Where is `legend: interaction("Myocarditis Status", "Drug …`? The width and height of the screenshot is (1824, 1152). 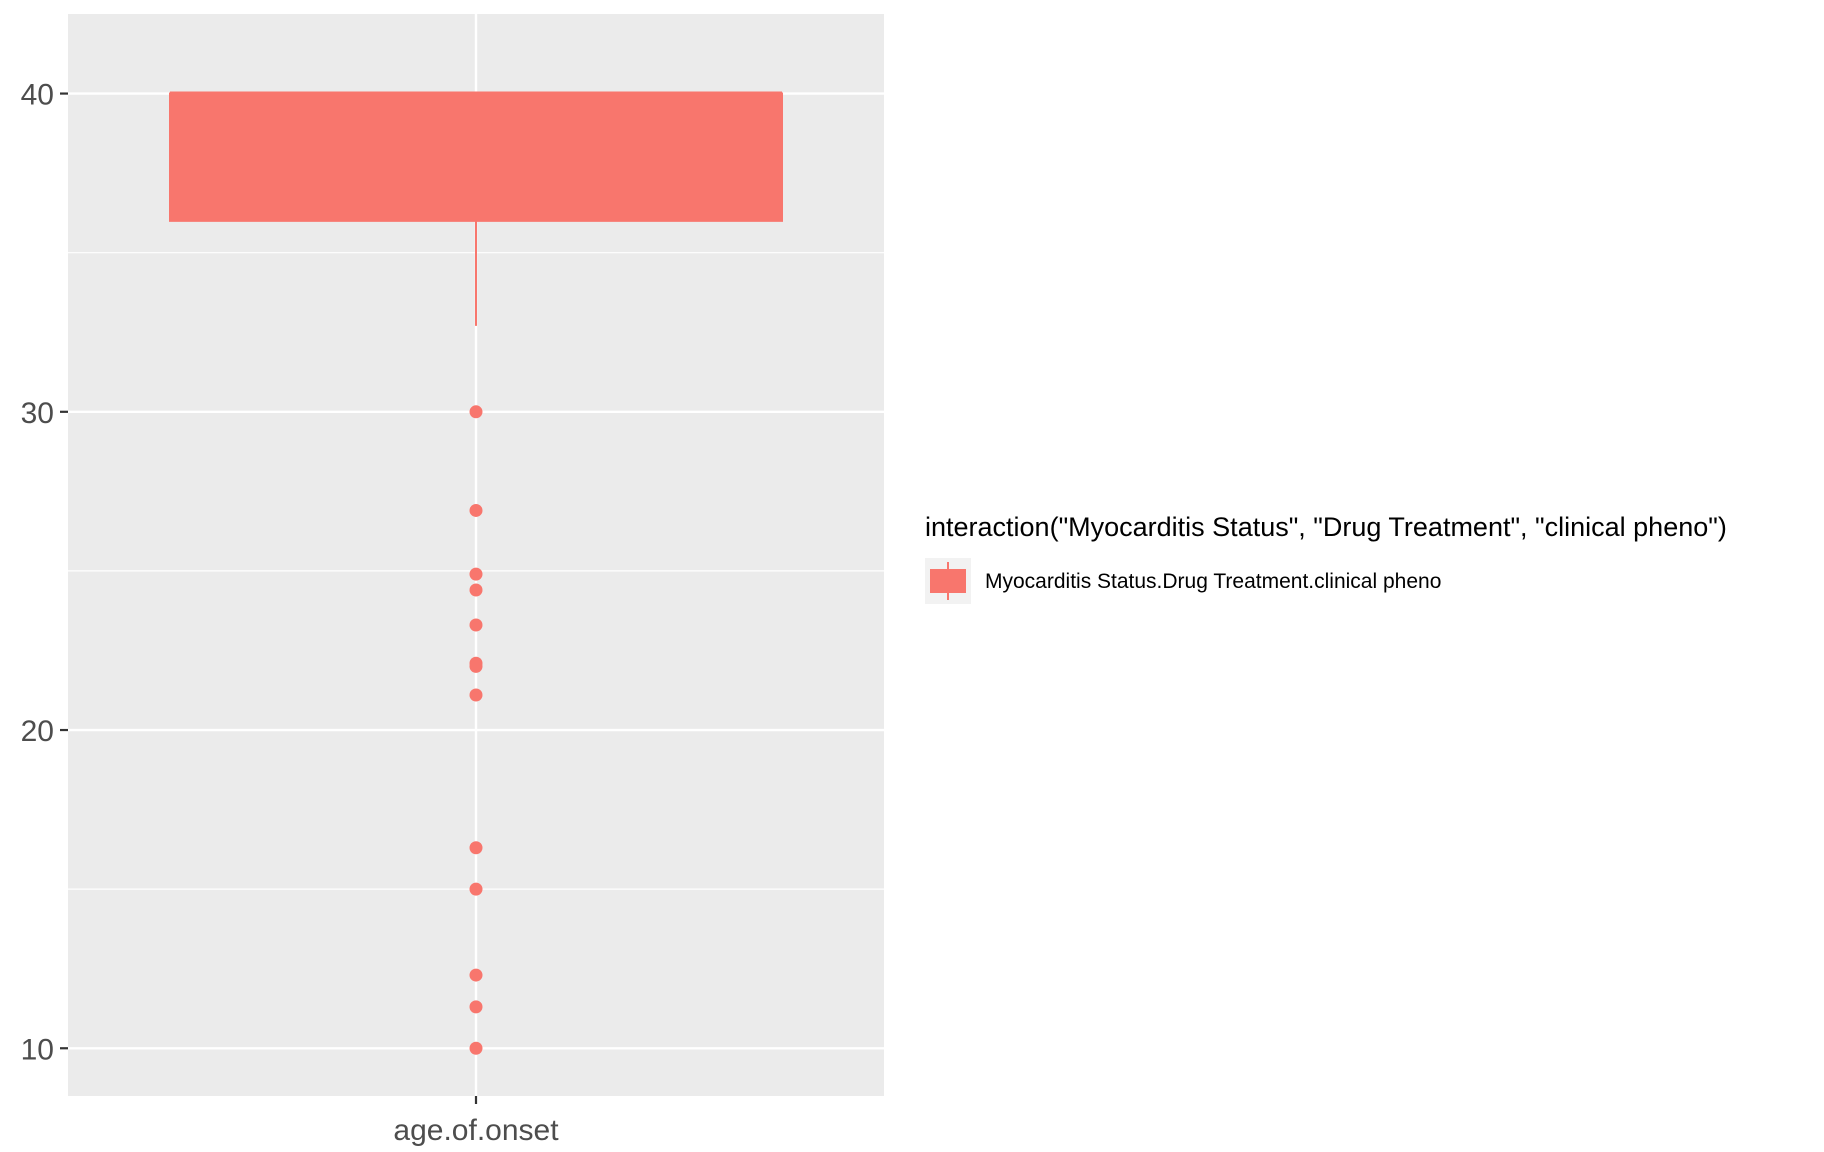
legend: interaction("Myocarditis Status", "Drug … is located at coordinates (1326, 558).